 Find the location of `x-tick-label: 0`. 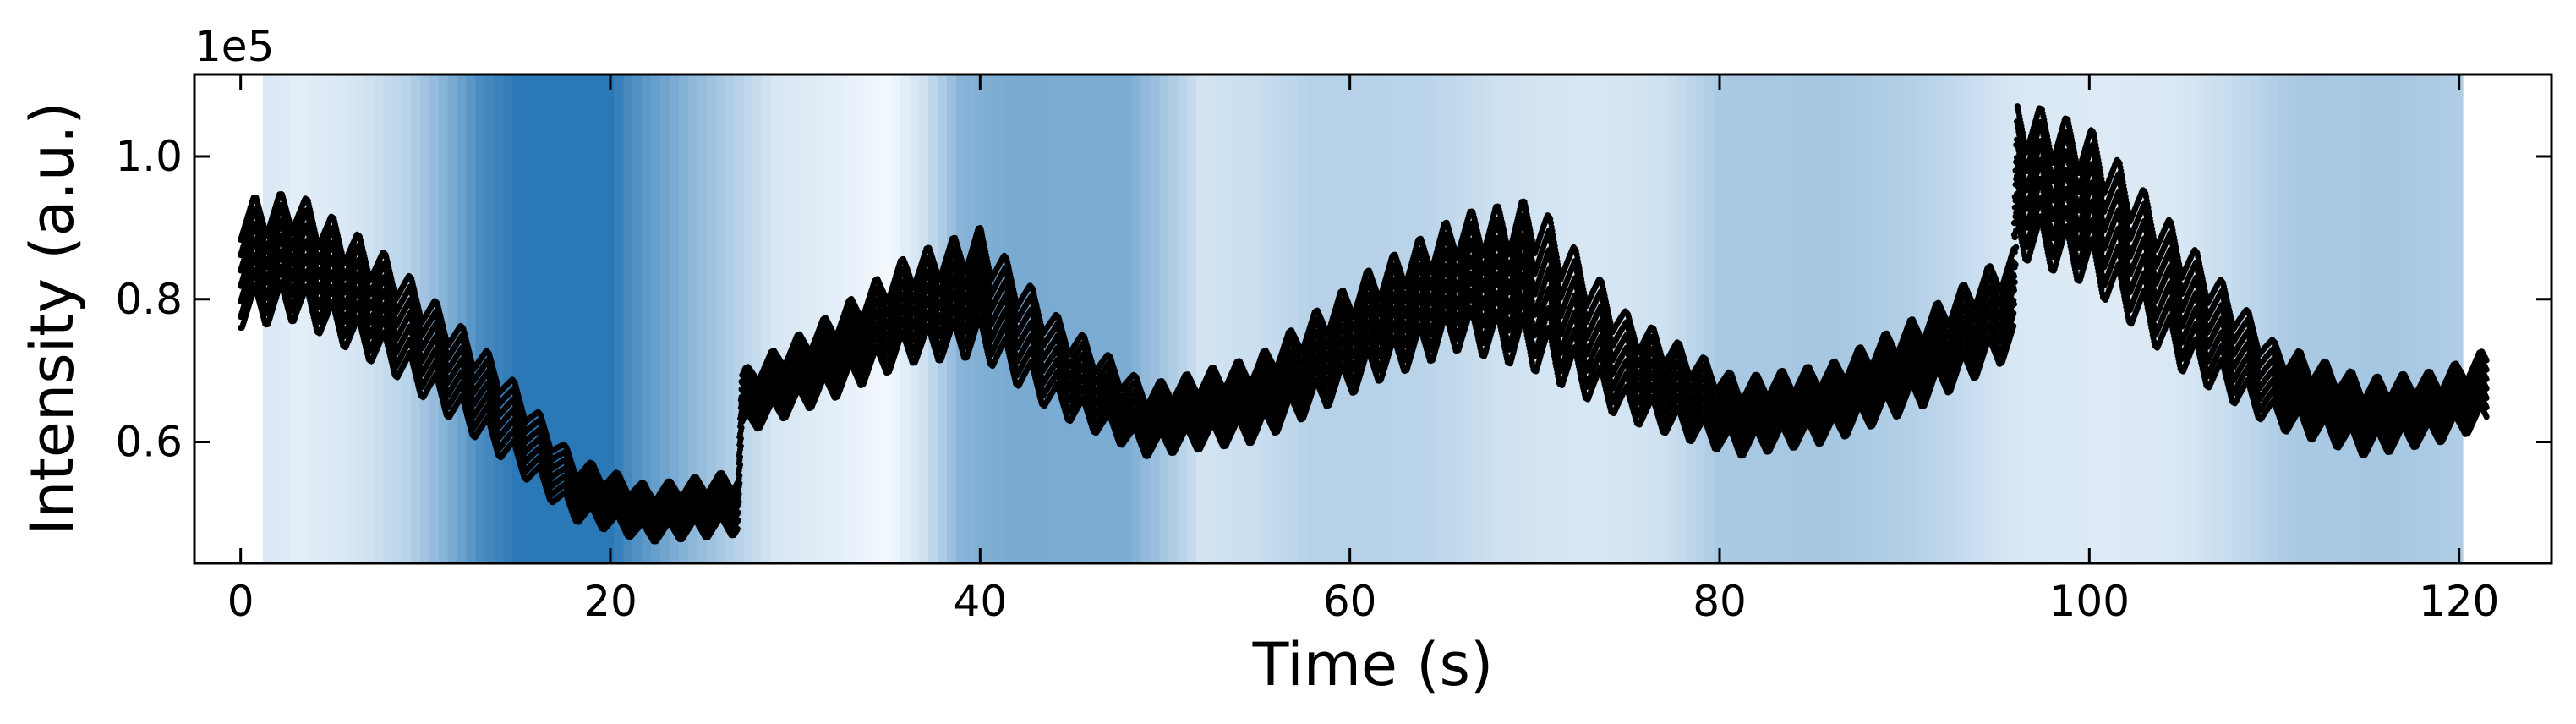

x-tick-label: 0 is located at coordinates (241, 601).